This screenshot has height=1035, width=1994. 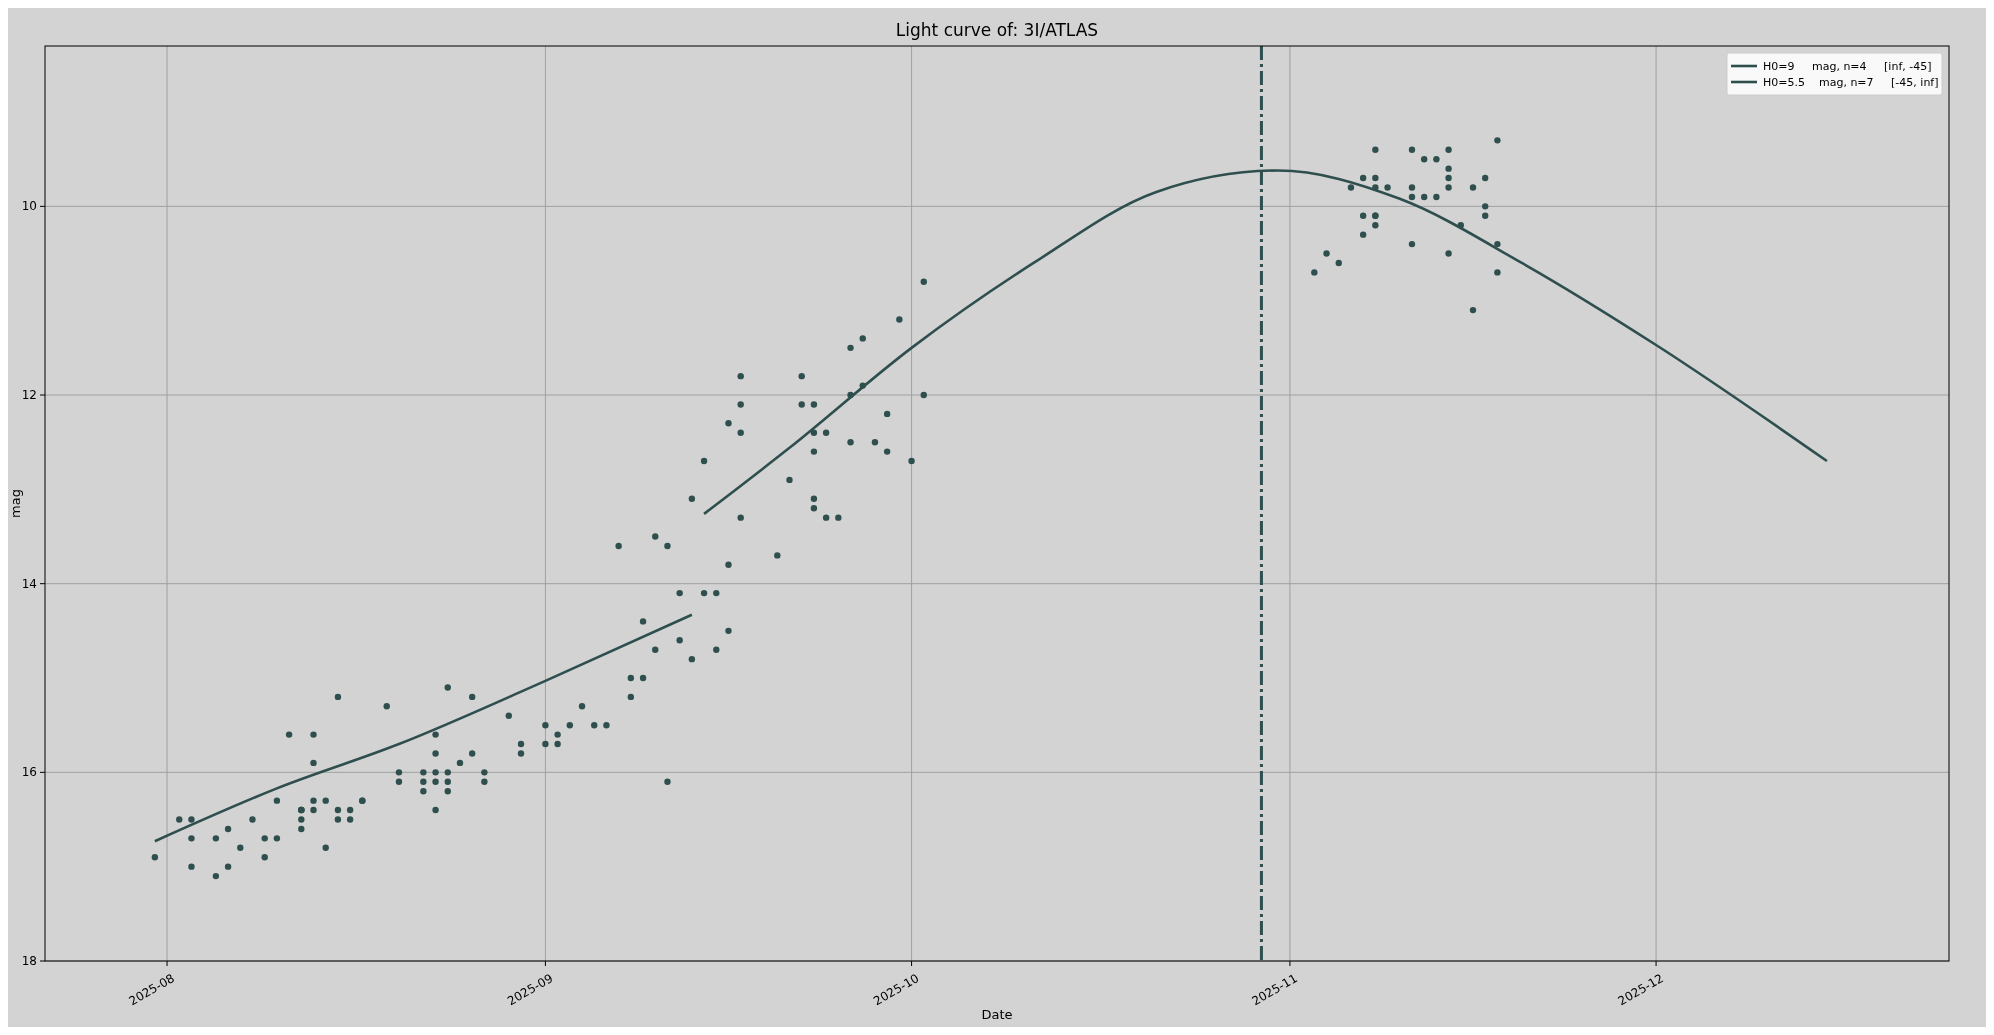 What do you see at coordinates (15, 503) in the screenshot?
I see `y-axis-title: mag` at bounding box center [15, 503].